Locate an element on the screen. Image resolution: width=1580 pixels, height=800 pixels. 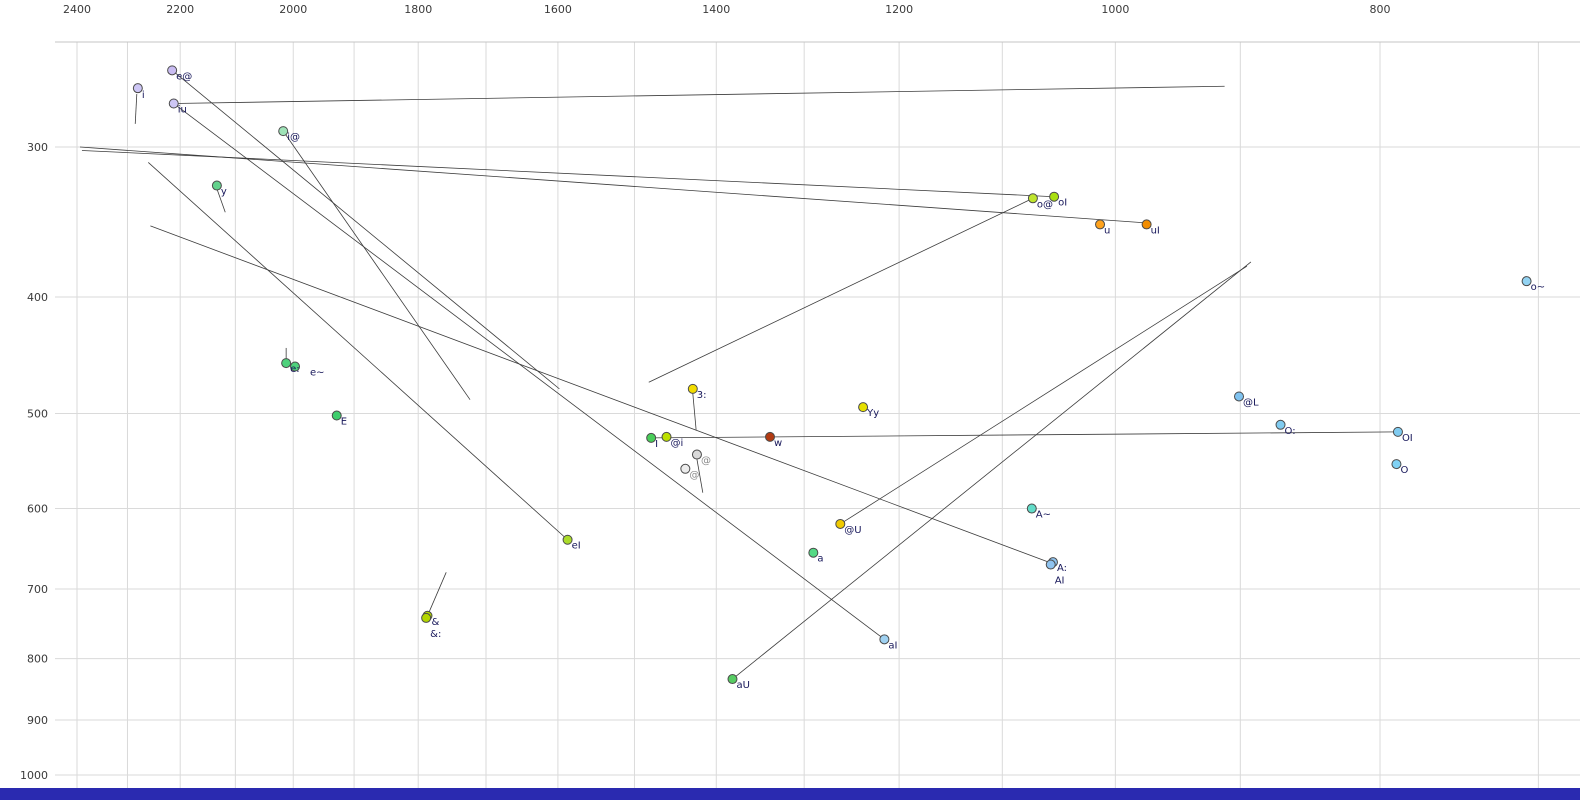
x-axis-tick-label: 800 is located at coordinates (1380, 9).